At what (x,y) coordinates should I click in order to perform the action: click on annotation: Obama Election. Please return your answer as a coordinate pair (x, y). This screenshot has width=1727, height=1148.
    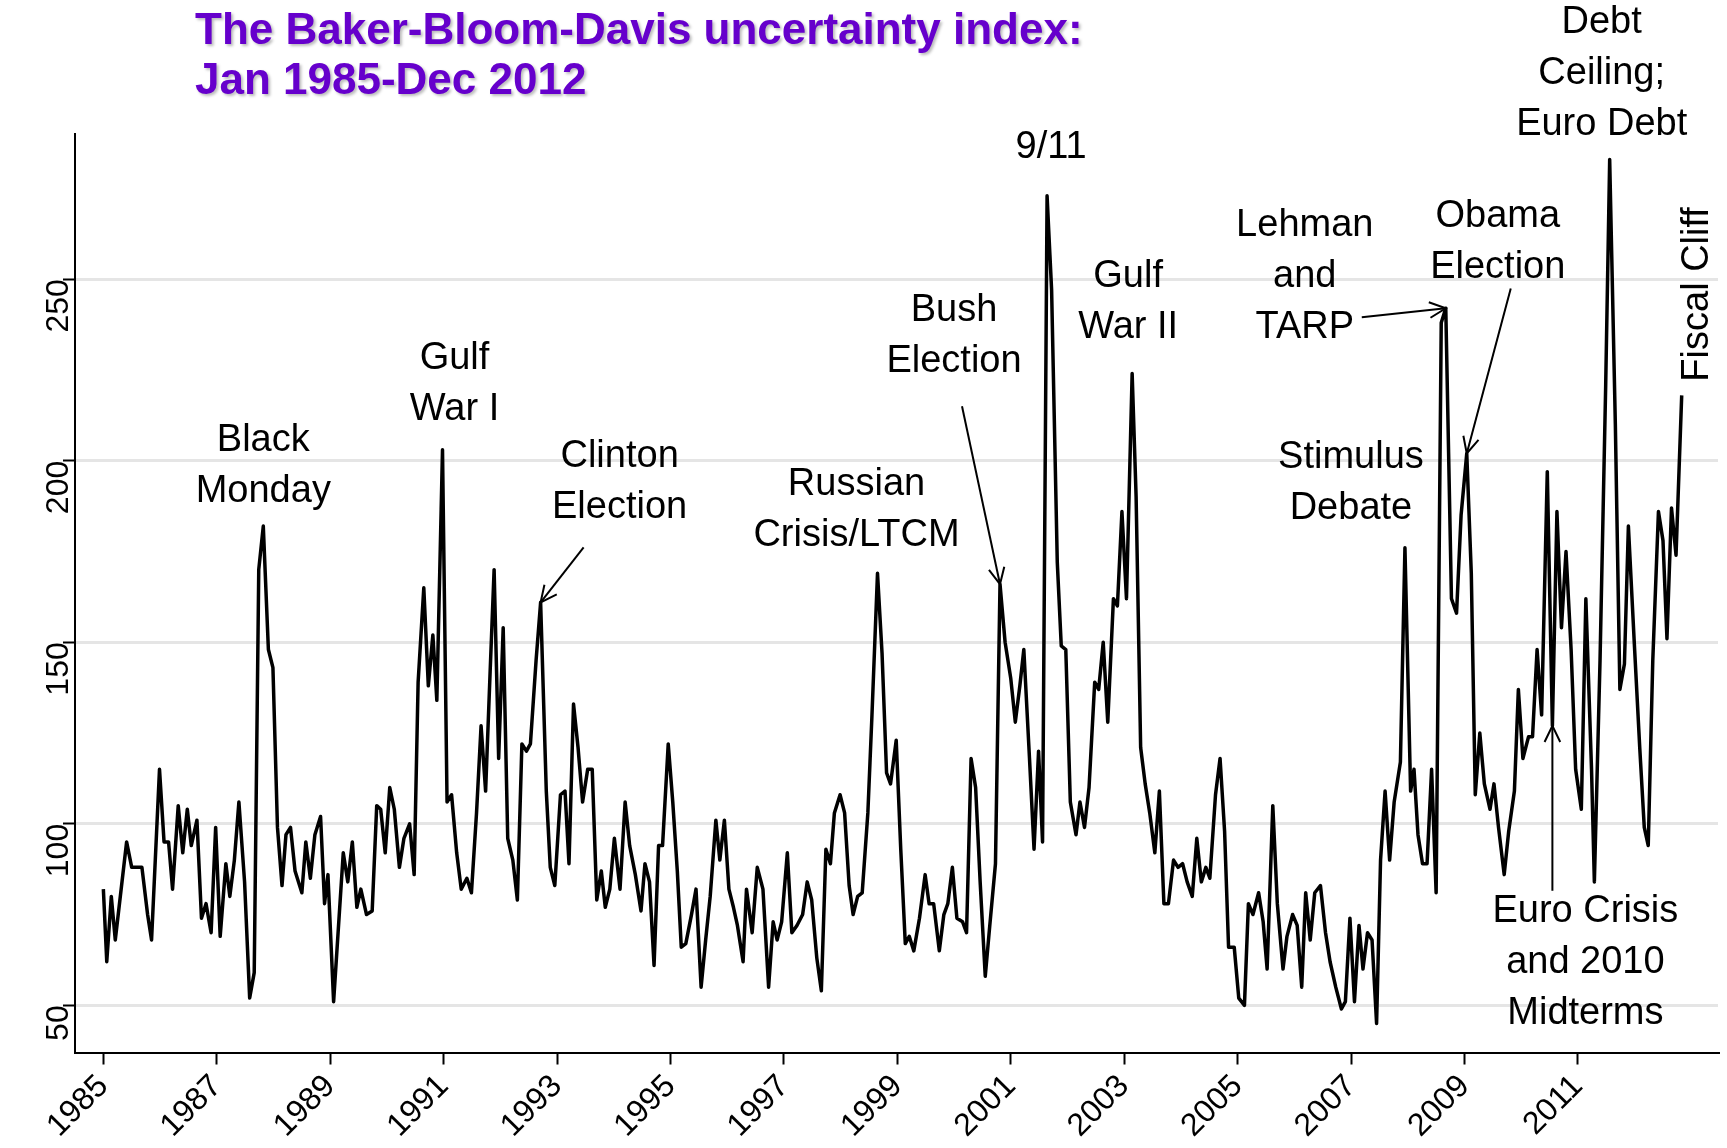
    Looking at the image, I should click on (1498, 240).